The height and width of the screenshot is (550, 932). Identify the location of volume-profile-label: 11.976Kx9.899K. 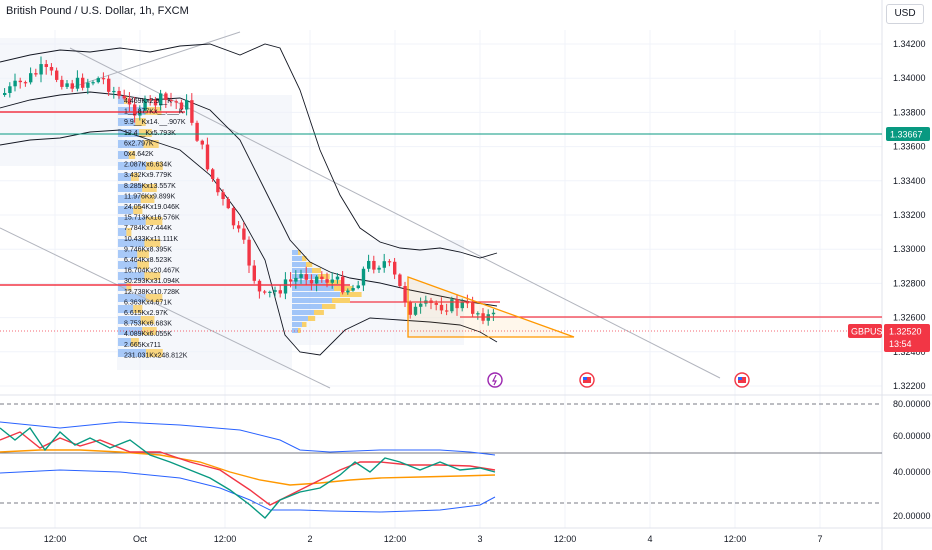
(150, 196).